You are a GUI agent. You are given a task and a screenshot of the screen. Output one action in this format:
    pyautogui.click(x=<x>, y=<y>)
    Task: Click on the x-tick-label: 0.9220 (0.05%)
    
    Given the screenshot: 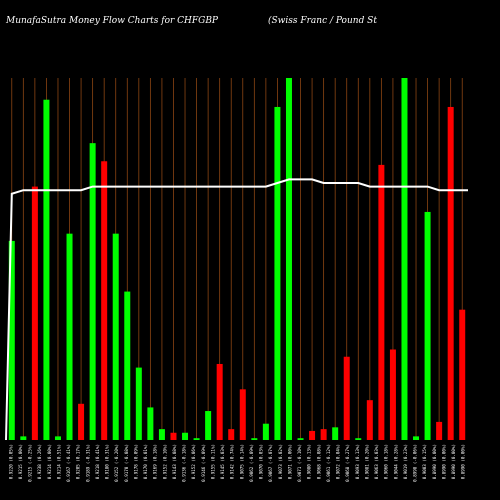 What is the action you would take?
    pyautogui.click(x=10, y=461)
    